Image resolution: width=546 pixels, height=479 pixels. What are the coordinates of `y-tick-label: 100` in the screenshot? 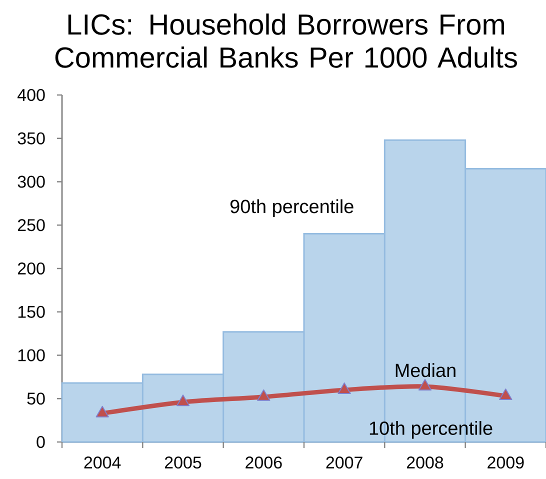 It's located at (31, 355).